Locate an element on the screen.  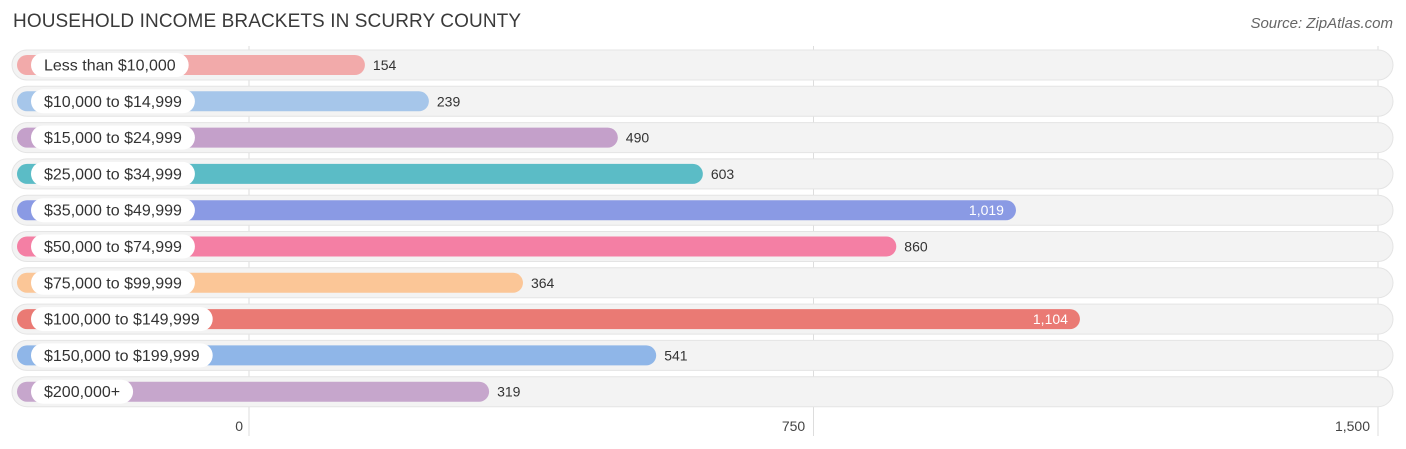
bar-row: Less than $10,000 154 is located at coordinates (702, 65).